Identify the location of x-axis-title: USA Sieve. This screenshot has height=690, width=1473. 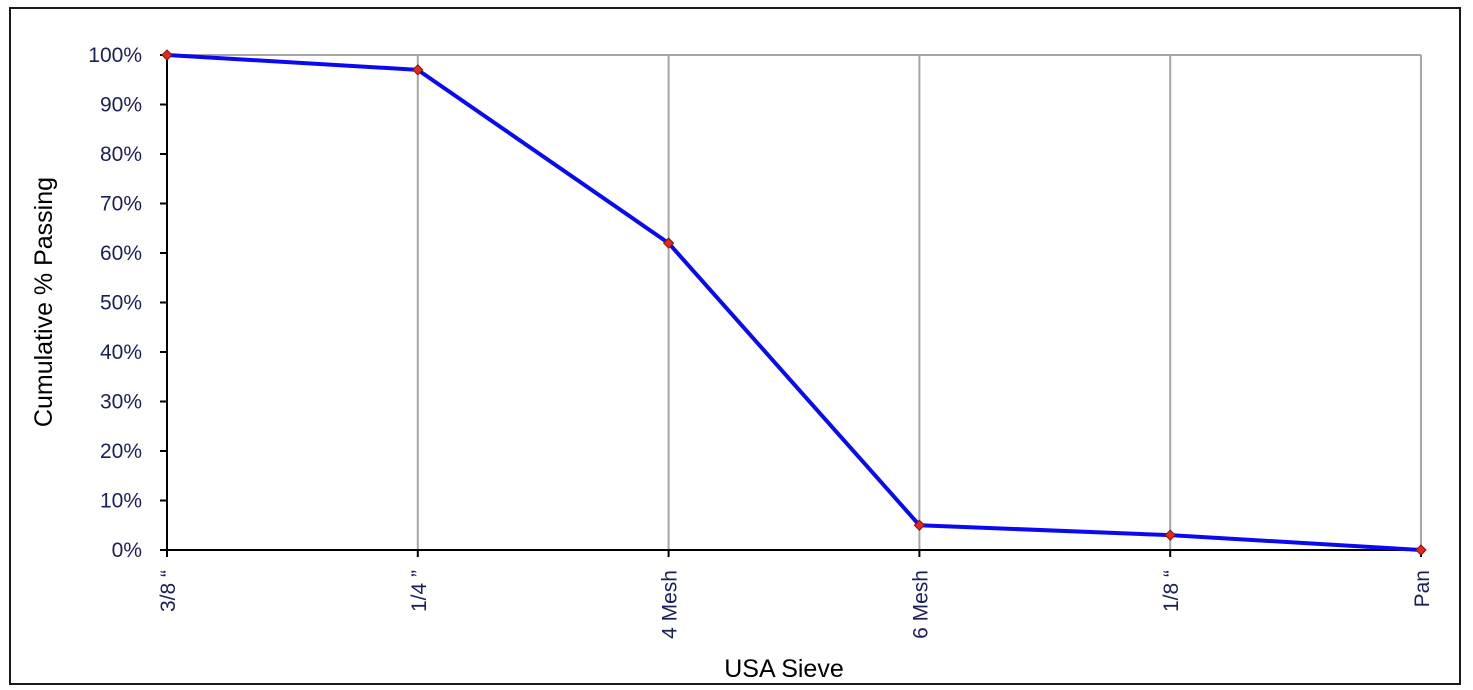
(784, 669).